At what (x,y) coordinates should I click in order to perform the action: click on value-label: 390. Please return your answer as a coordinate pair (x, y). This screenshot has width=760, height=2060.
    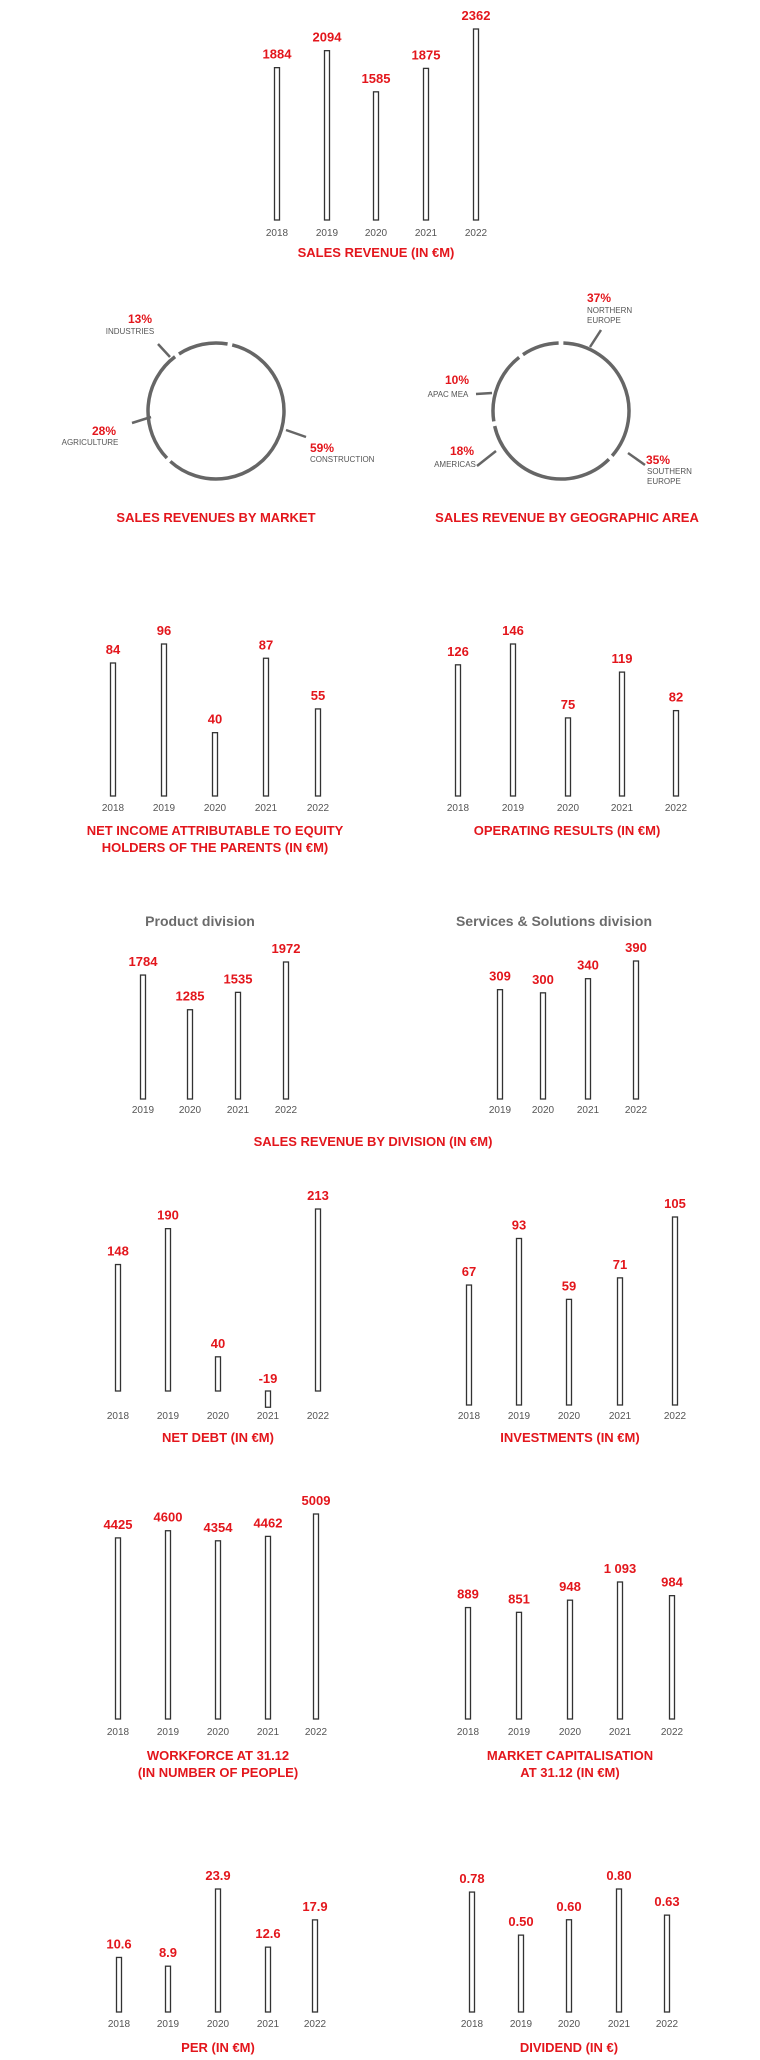
    Looking at the image, I should click on (636, 947).